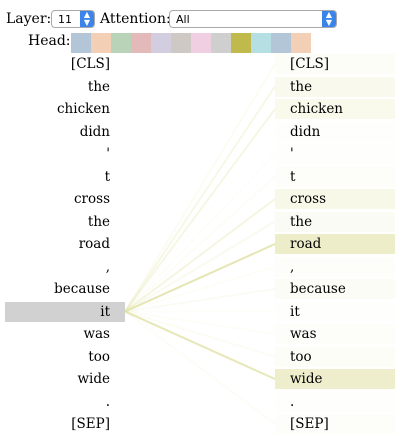  I want to click on left-token: [CLS], so click(90, 64).